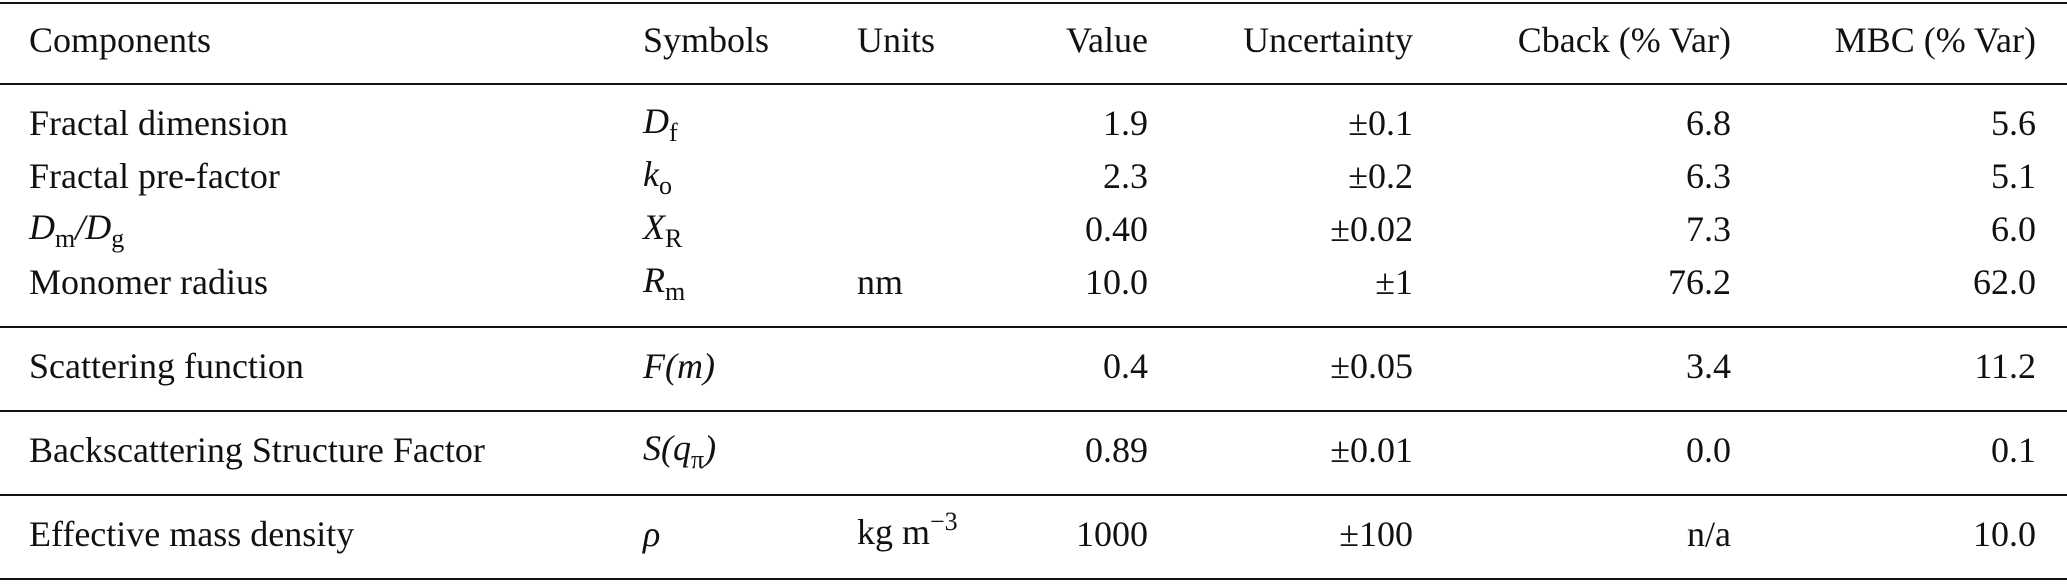 The width and height of the screenshot is (2067, 584). Describe the element at coordinates (1935, 40) in the screenshot. I see `header-cell: MBC (% Var)` at that location.